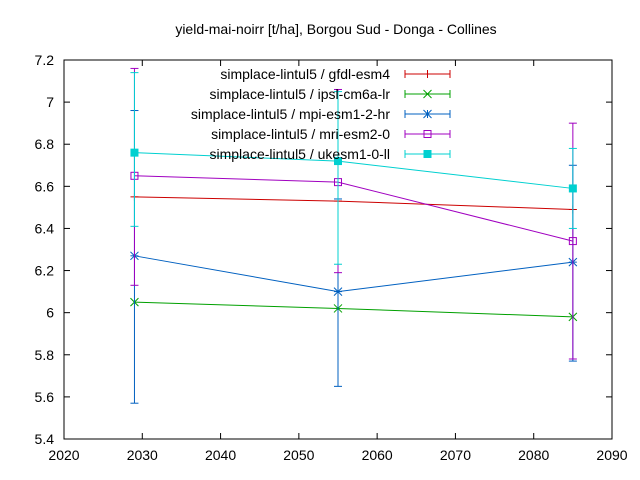  I want to click on y-tick-label: 5.6, so click(45, 397).